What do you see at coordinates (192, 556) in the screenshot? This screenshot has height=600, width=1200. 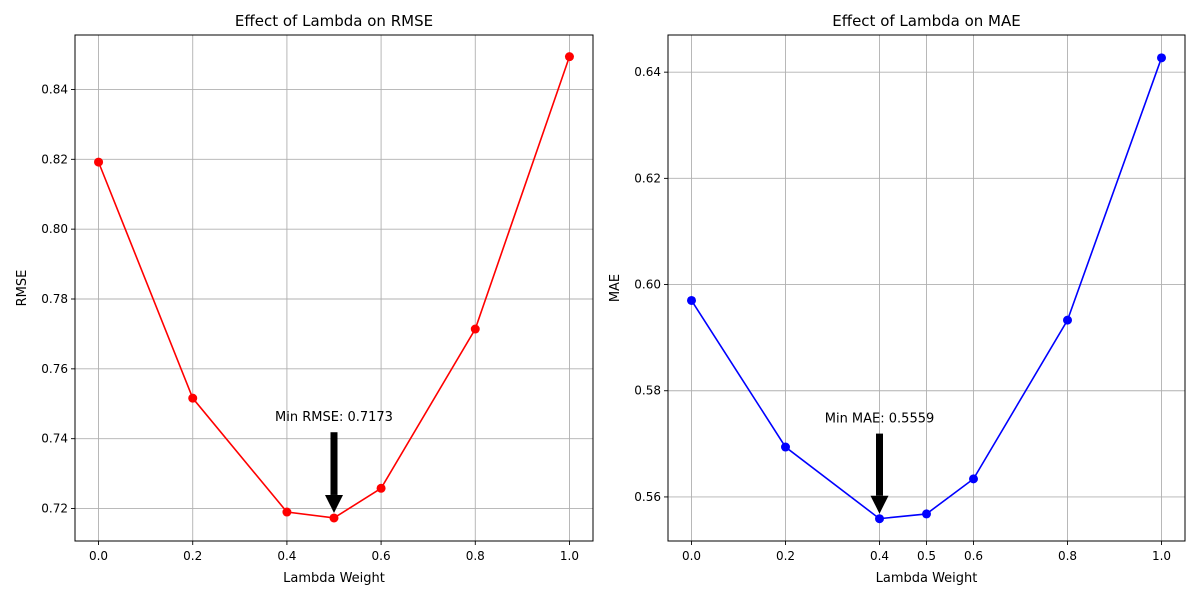 I see `rmse-x-tick-label: 0.2` at bounding box center [192, 556].